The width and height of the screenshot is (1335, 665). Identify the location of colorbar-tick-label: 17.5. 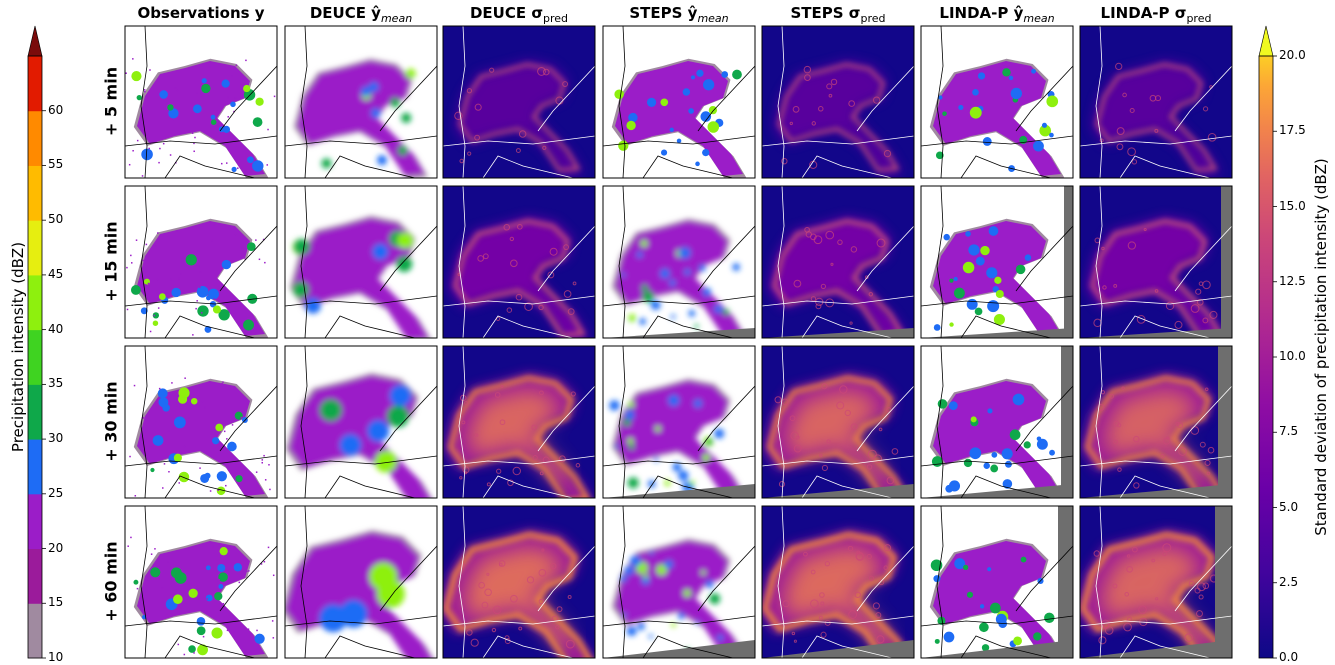
(1292, 130).